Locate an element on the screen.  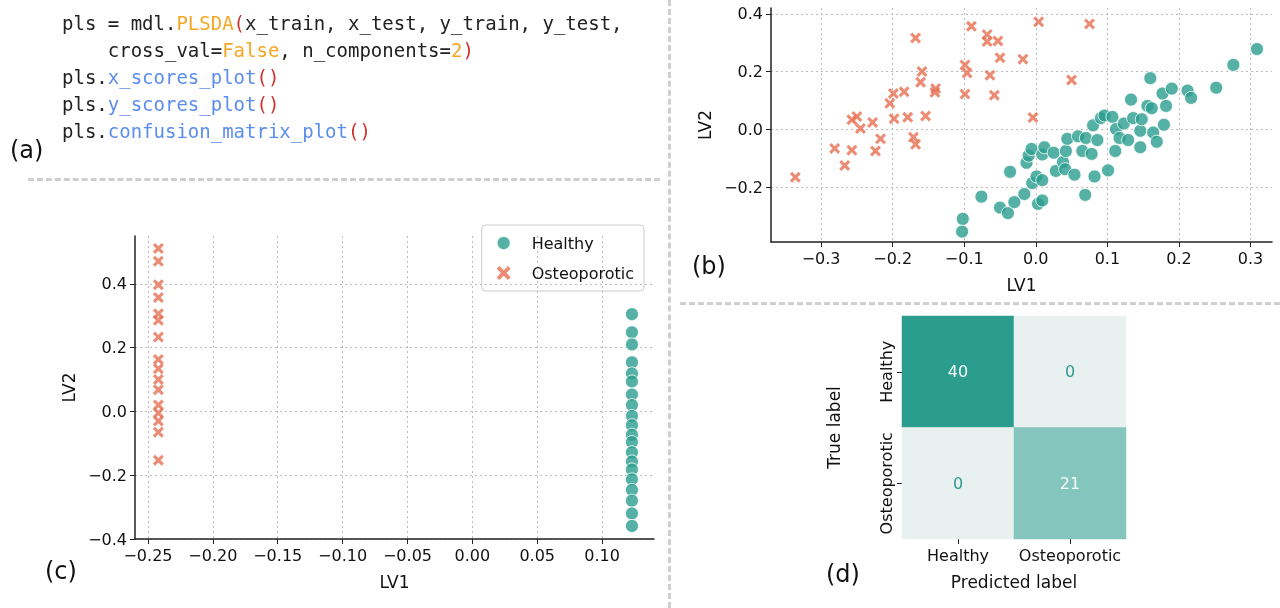
x-tick-label: −0.05 is located at coordinates (407, 555).